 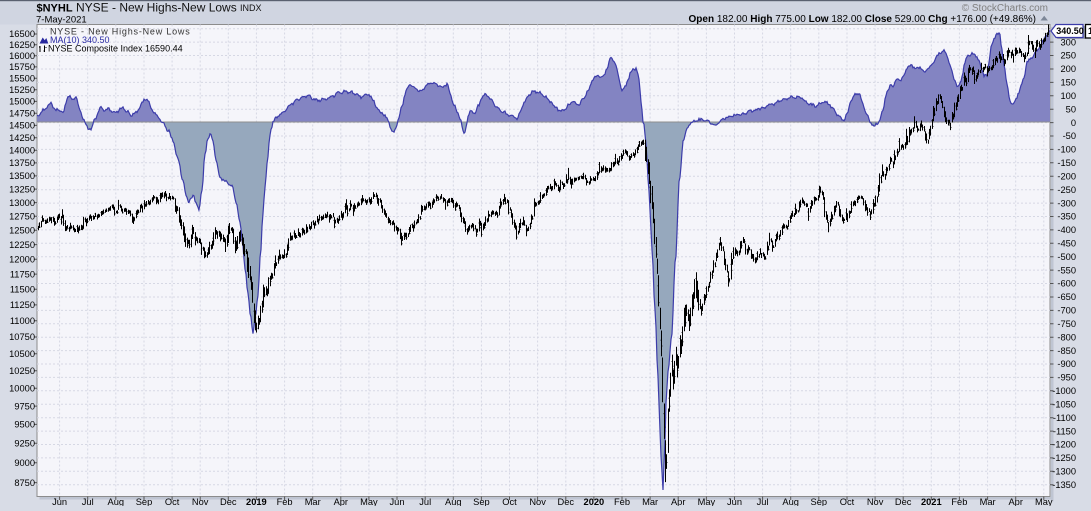 I want to click on svg-text: -1000, so click(x=1064, y=391).